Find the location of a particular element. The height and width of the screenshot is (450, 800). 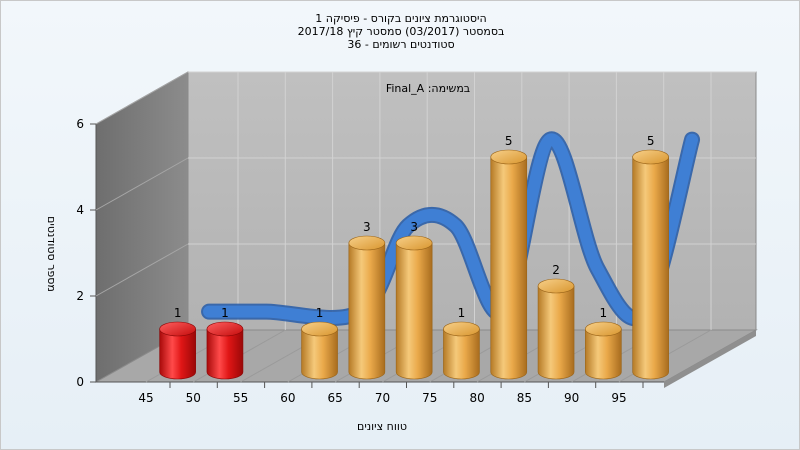

x-tick-label: 85 is located at coordinates (524, 398).